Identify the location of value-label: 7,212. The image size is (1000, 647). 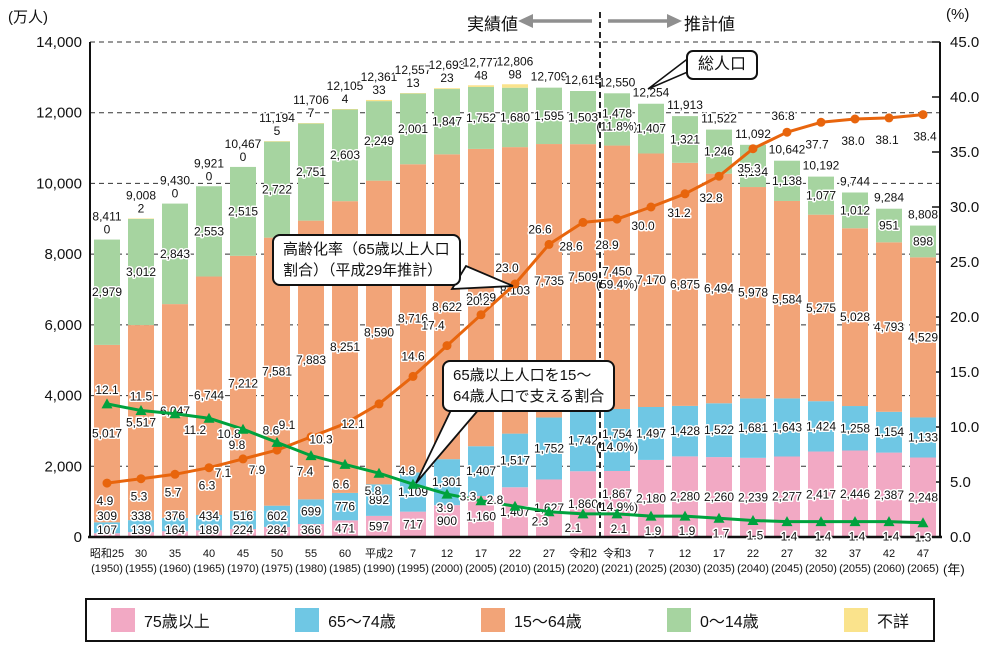
(243, 383).